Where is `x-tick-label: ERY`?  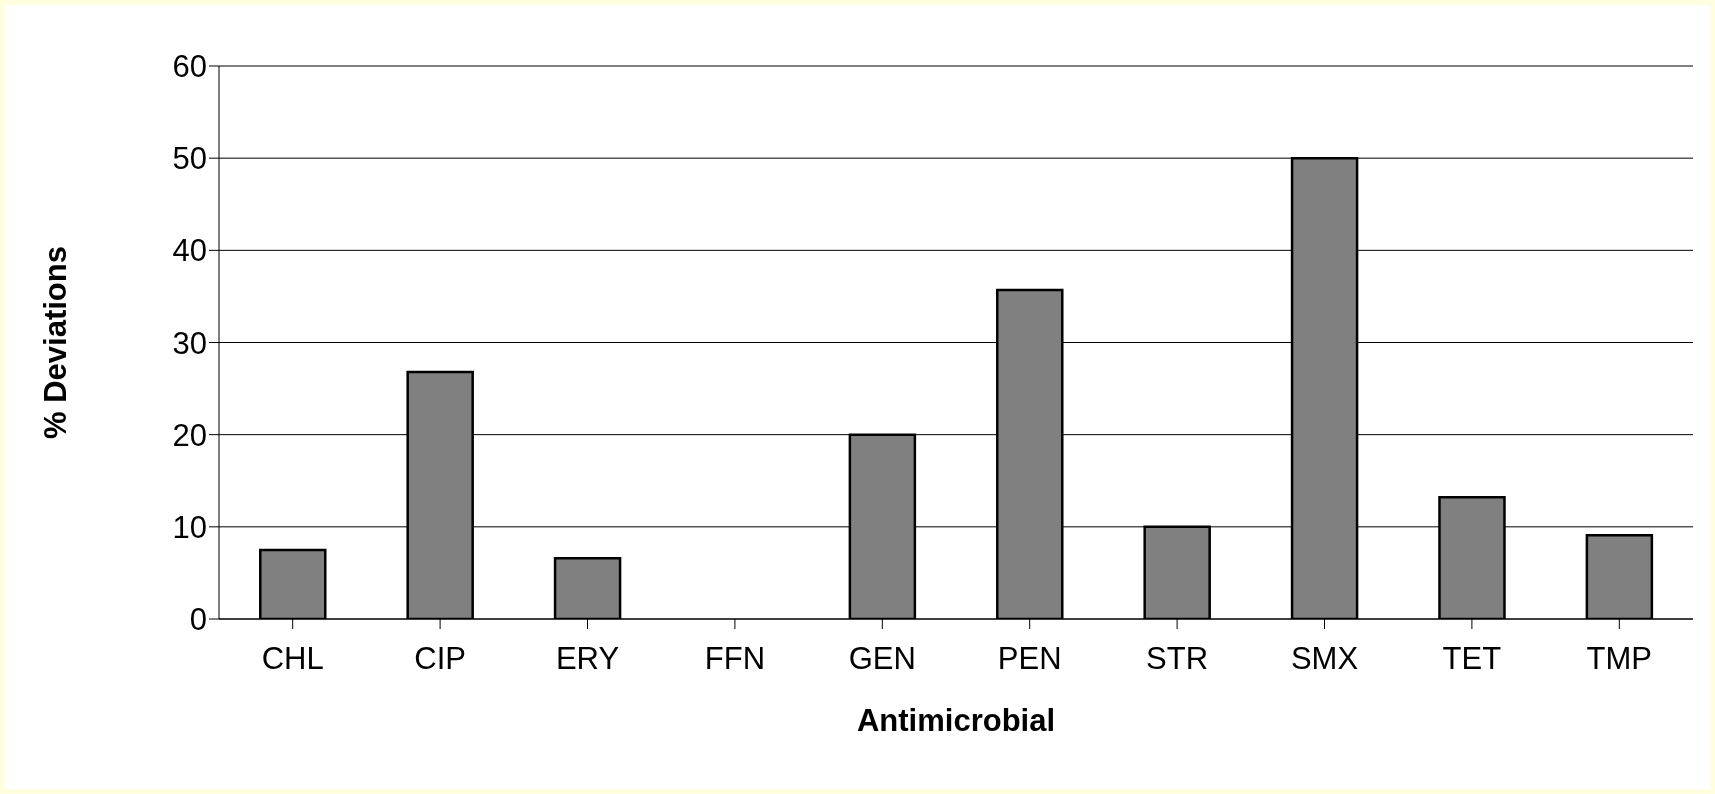 x-tick-label: ERY is located at coordinates (587, 659).